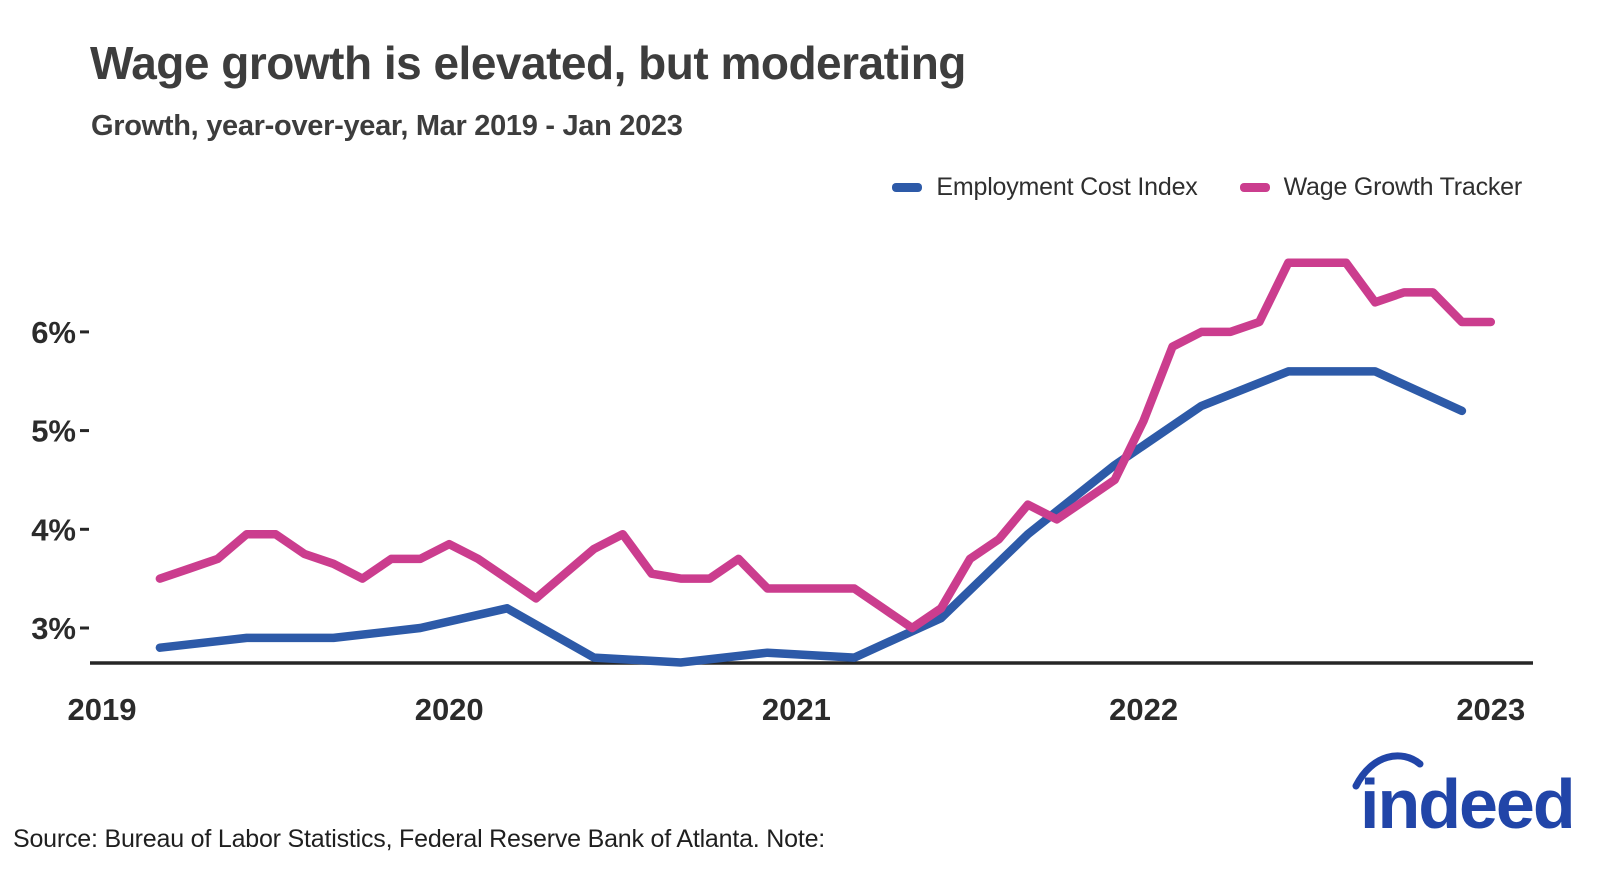  What do you see at coordinates (449, 709) in the screenshot?
I see `x-tick-label: 2020` at bounding box center [449, 709].